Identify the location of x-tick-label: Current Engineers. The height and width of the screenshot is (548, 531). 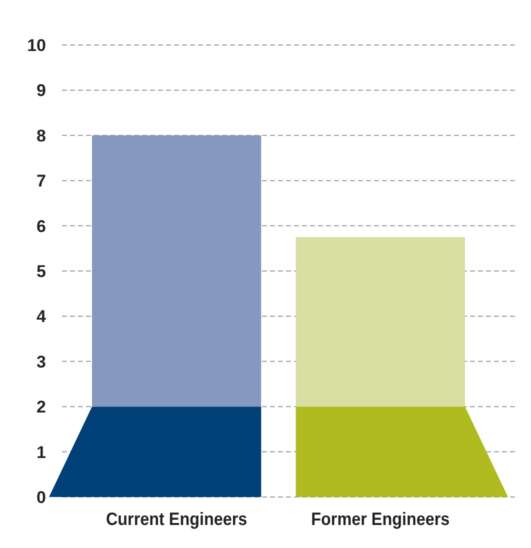
(177, 519).